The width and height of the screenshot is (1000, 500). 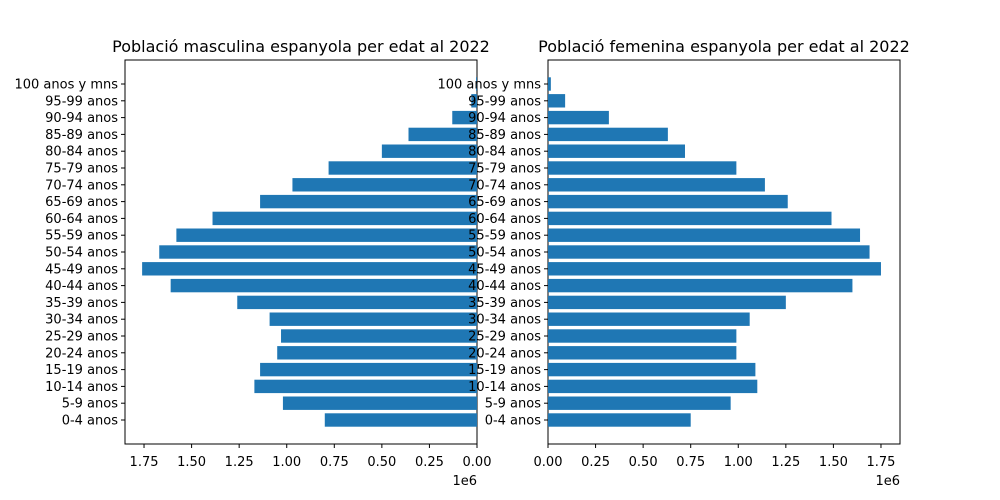 What do you see at coordinates (286, 462) in the screenshot?
I see `x-tick-label: 1.00` at bounding box center [286, 462].